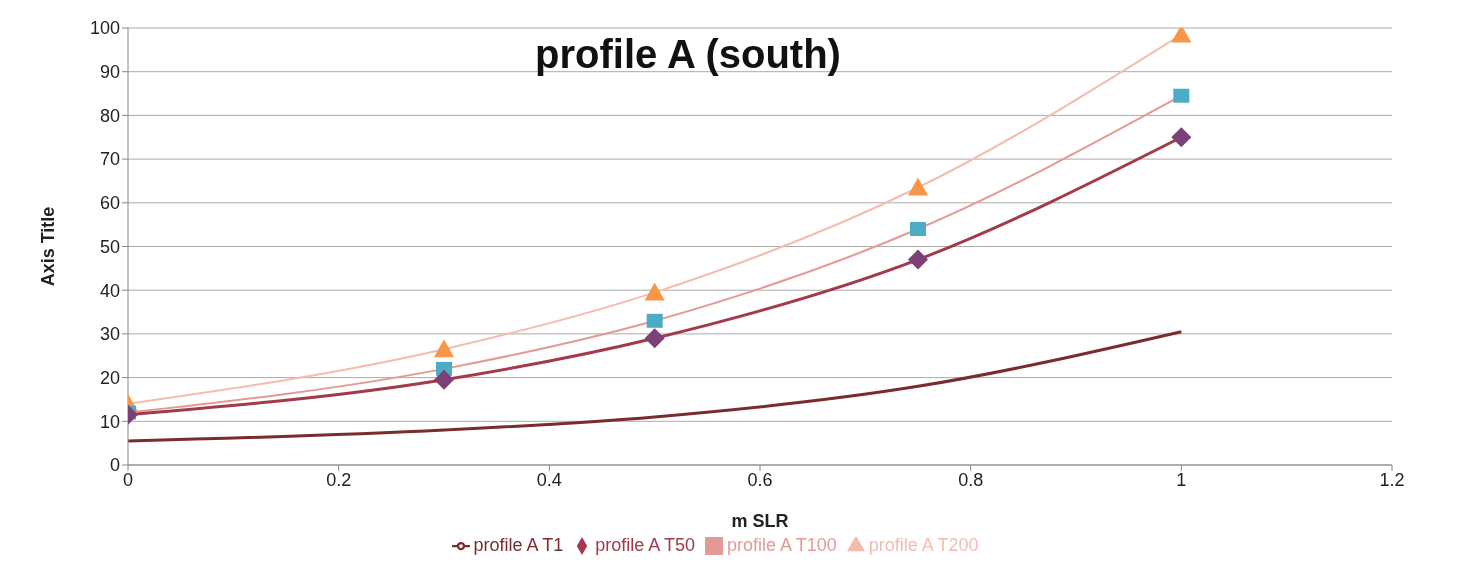  I want to click on y-tick-label: 40, so click(109, 290).